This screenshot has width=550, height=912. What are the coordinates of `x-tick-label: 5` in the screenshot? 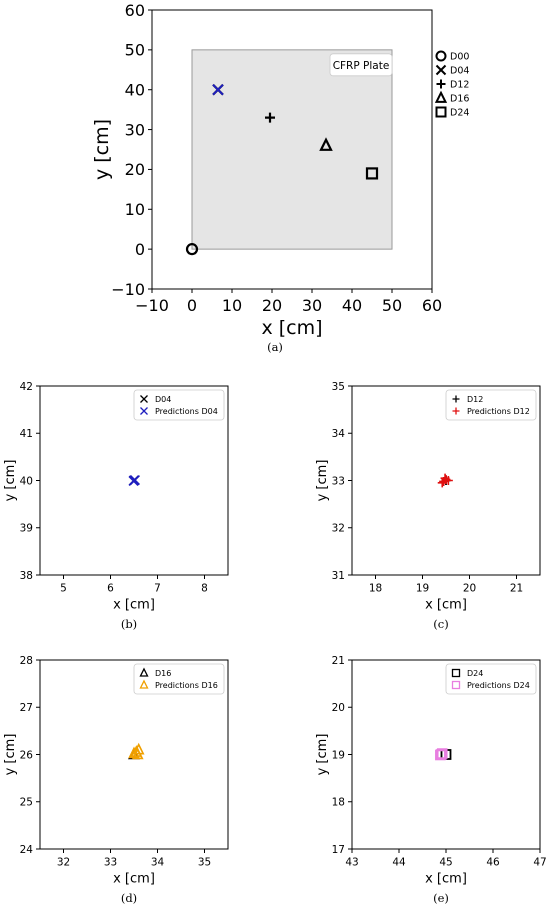 It's located at (63, 589).